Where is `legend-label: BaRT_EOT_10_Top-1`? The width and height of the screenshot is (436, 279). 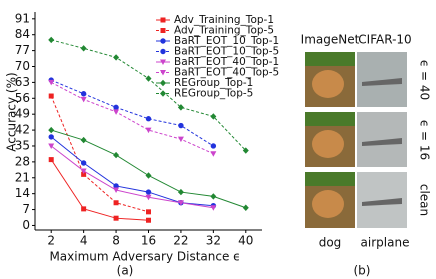 legend-label: BaRT_EOT_10_Top-1 is located at coordinates (226, 41).